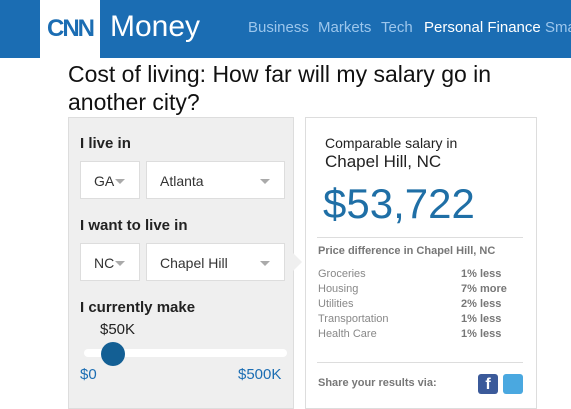 The width and height of the screenshot is (571, 409). I want to click on select: GA, so click(110, 180).